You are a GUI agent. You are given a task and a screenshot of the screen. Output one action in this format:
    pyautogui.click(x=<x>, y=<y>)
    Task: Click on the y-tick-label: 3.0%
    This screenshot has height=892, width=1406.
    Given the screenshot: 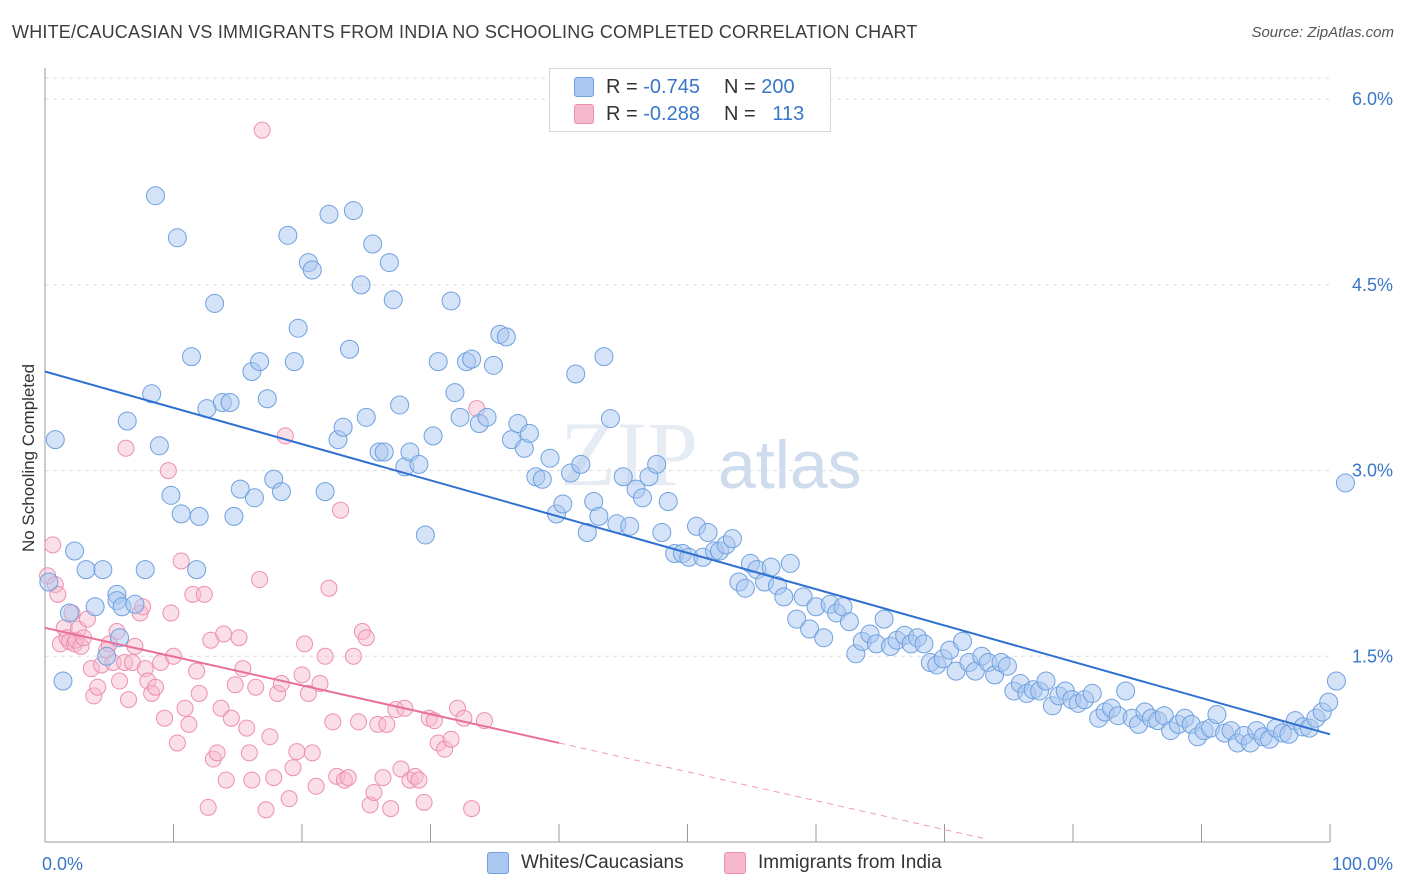 What is the action you would take?
    pyautogui.click(x=1372, y=471)
    